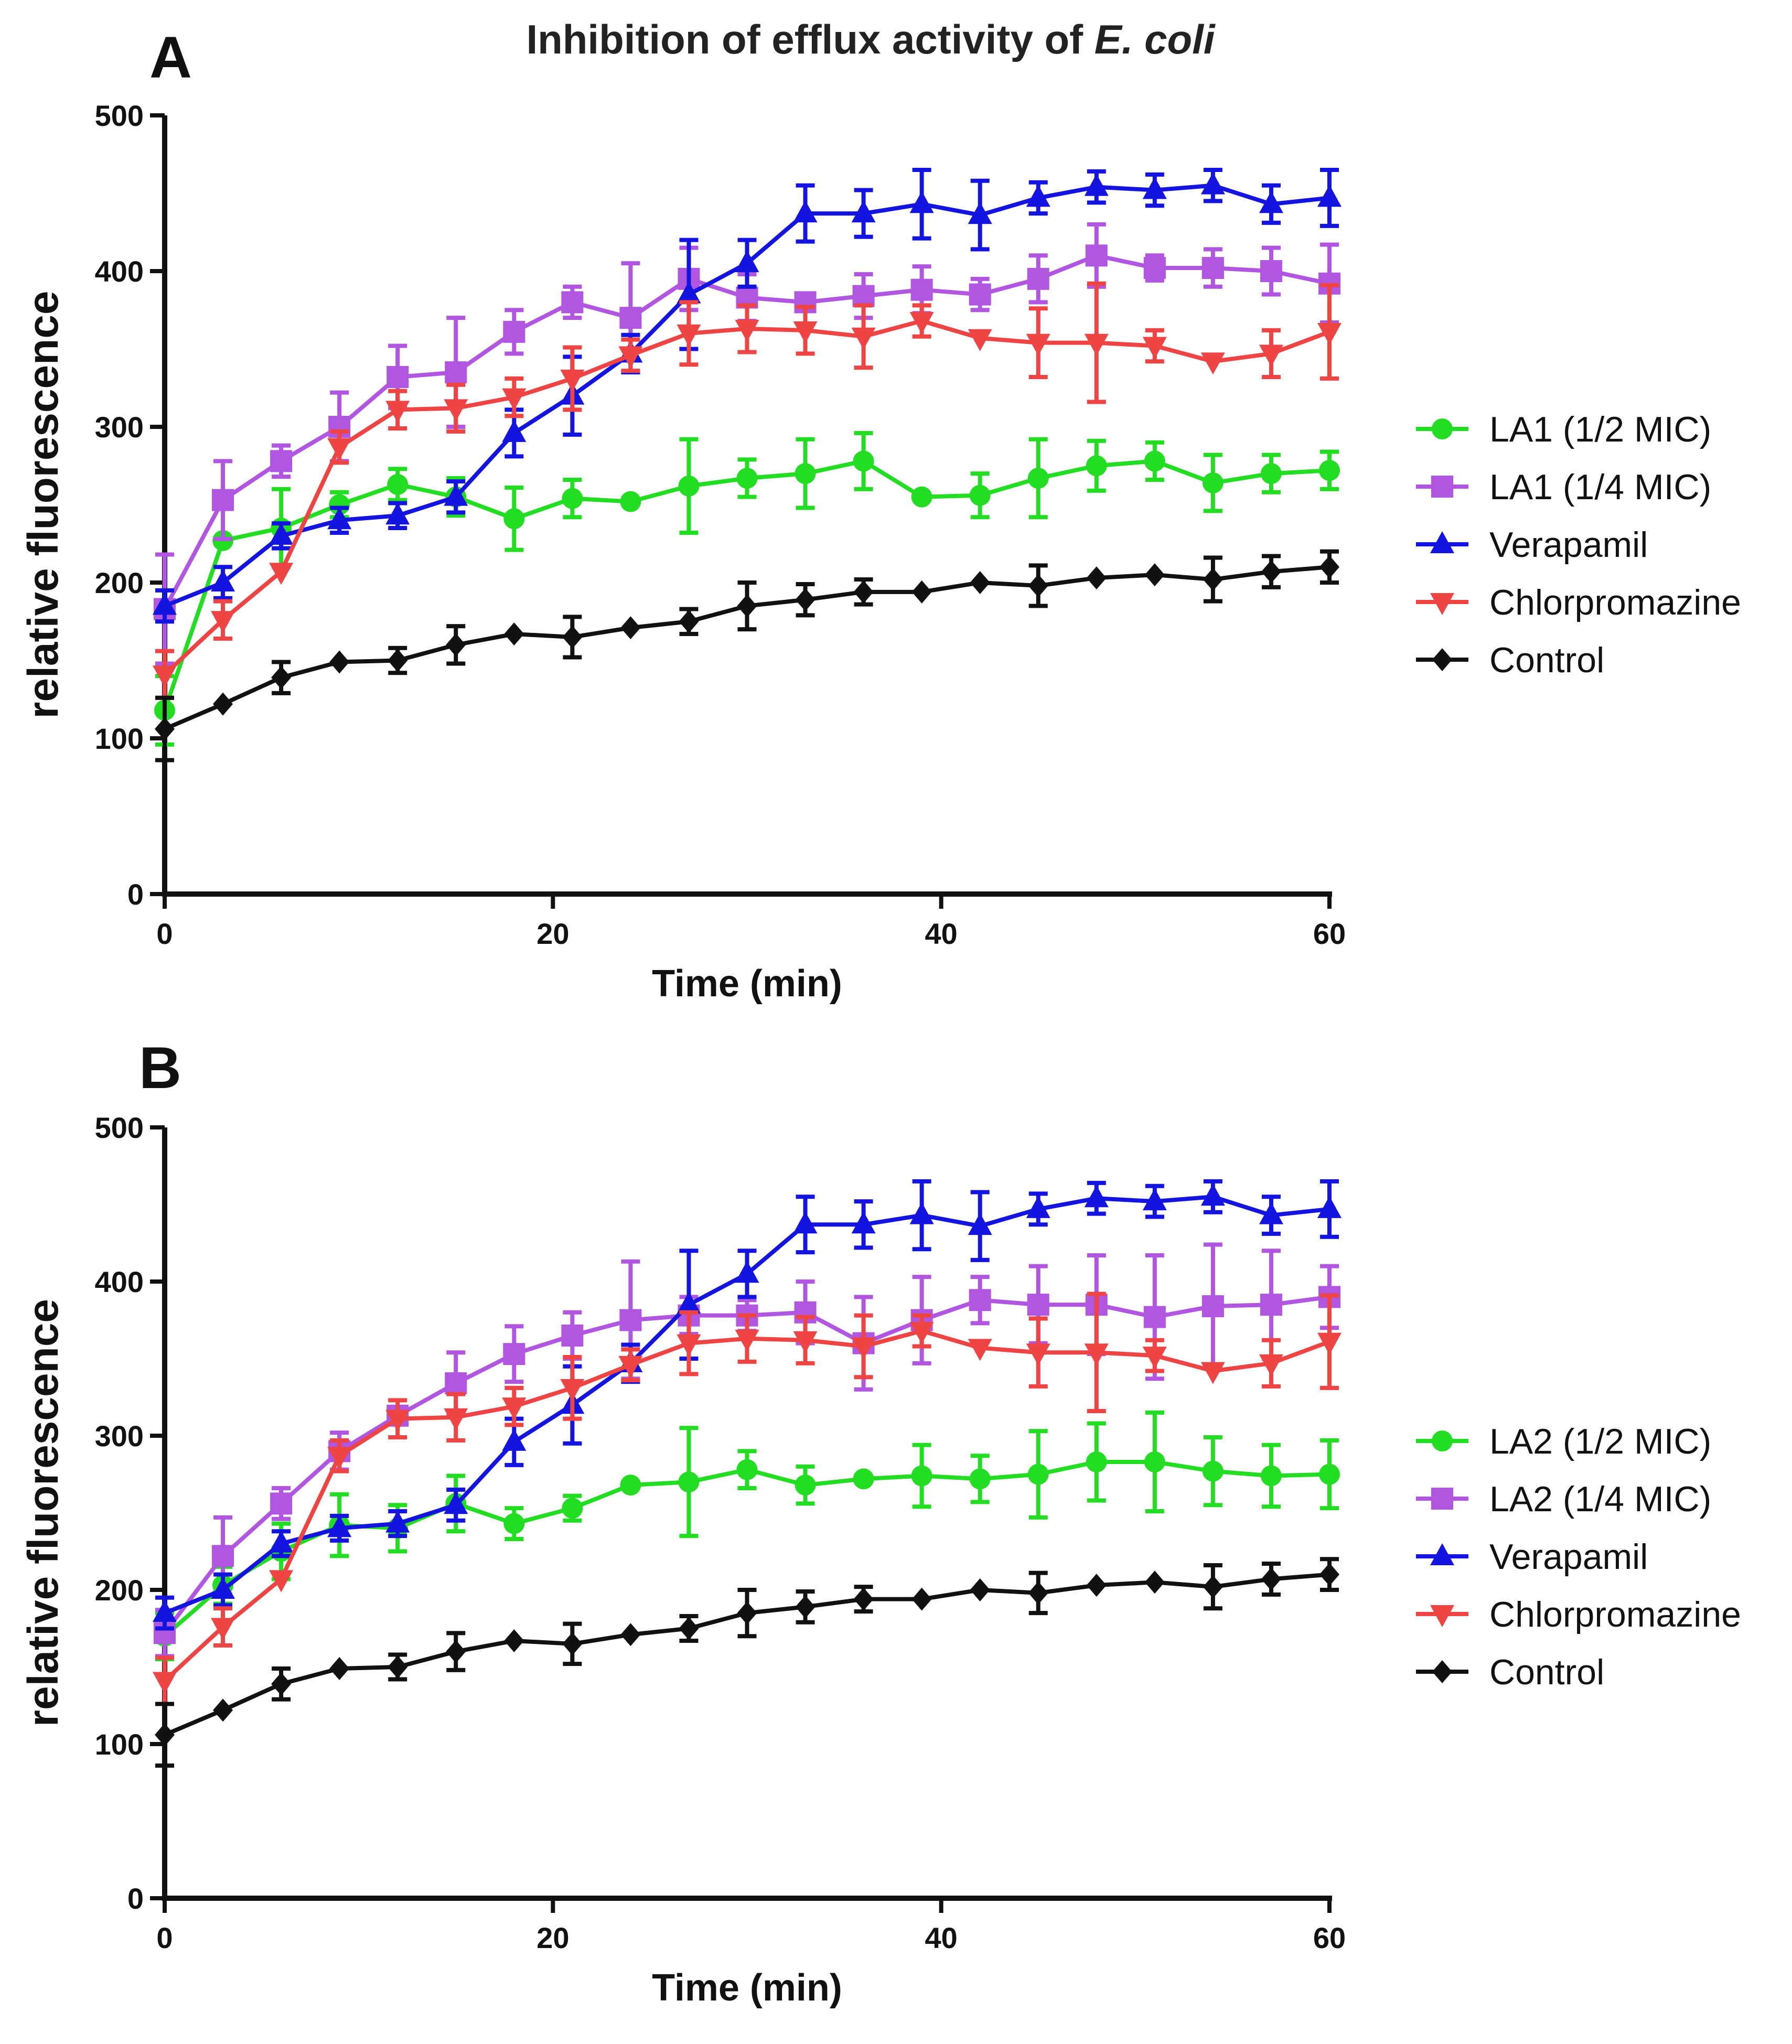 This screenshot has width=1792, height=2044. What do you see at coordinates (941, 933) in the screenshot?
I see `x-tick-label: 40` at bounding box center [941, 933].